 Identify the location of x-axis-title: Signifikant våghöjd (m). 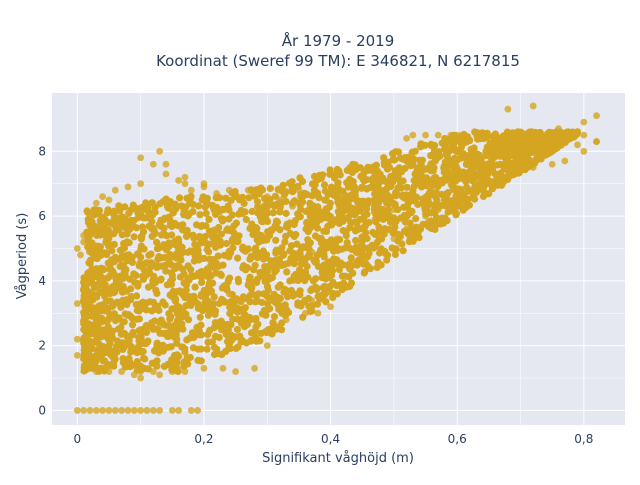
(338, 458).